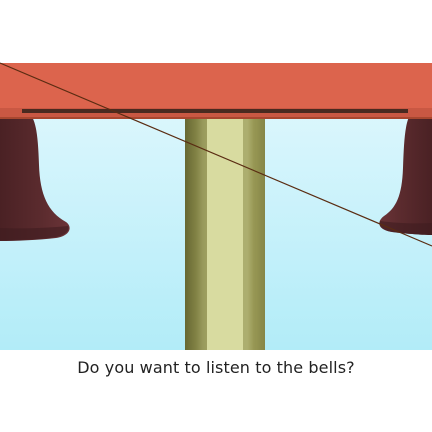 This screenshot has width=432, height=432. Describe the element at coordinates (216, 31) in the screenshot. I see `top-blank-area` at that location.